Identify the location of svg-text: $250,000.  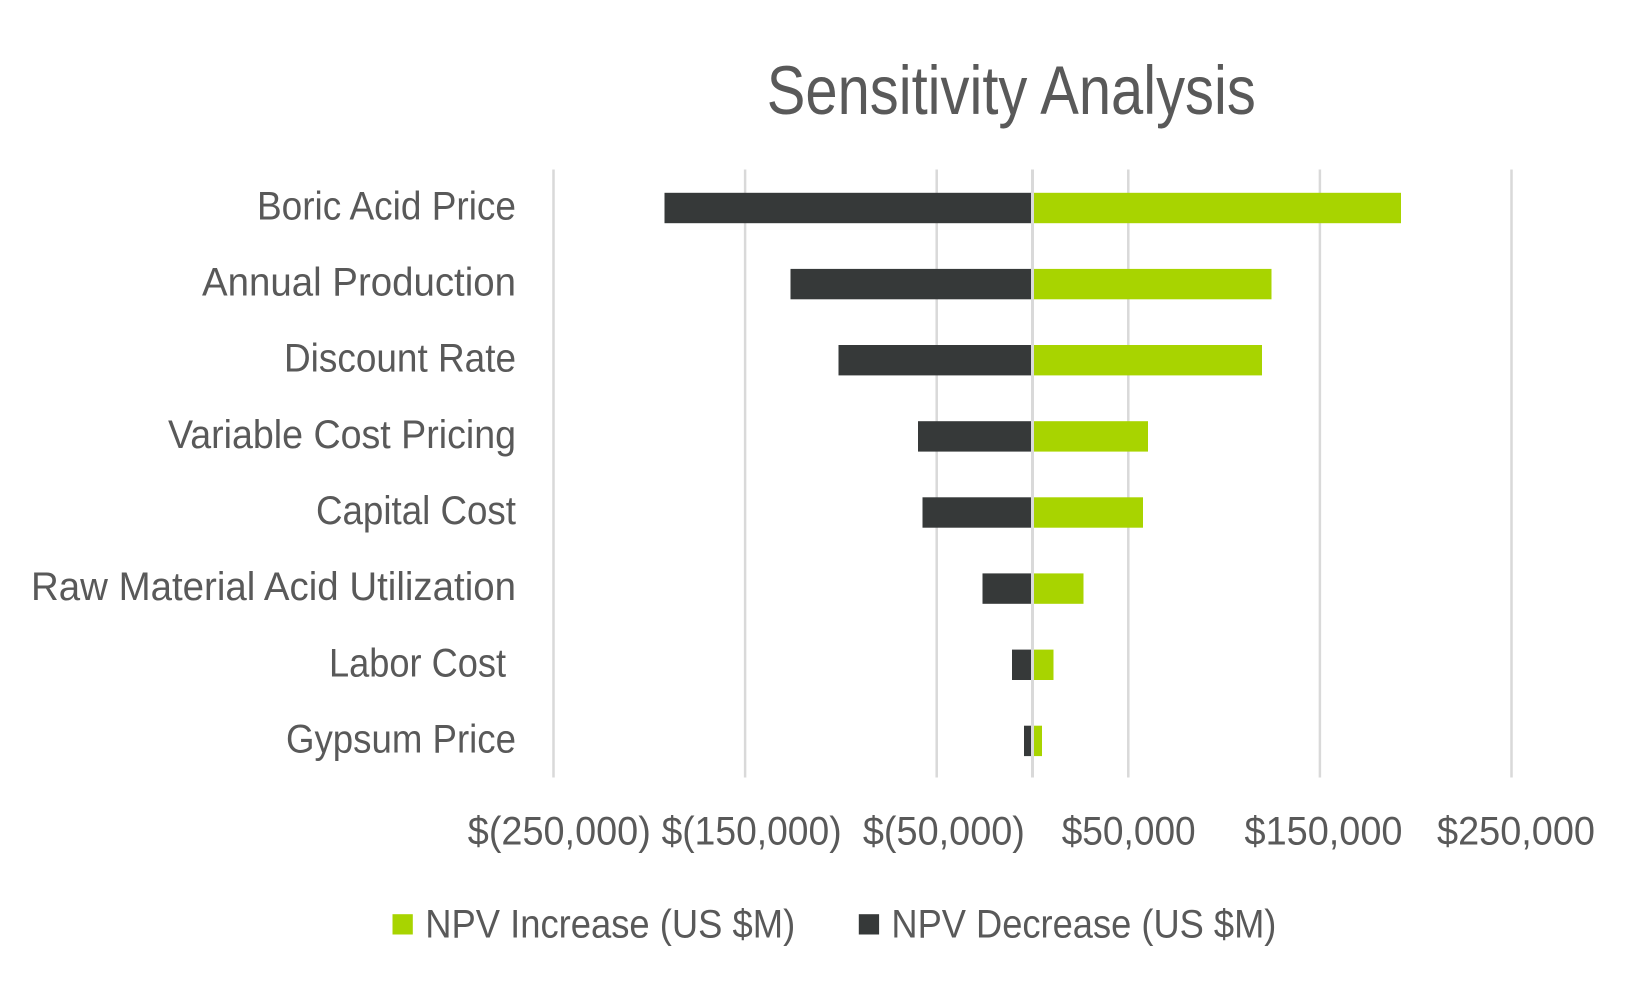
(1516, 832).